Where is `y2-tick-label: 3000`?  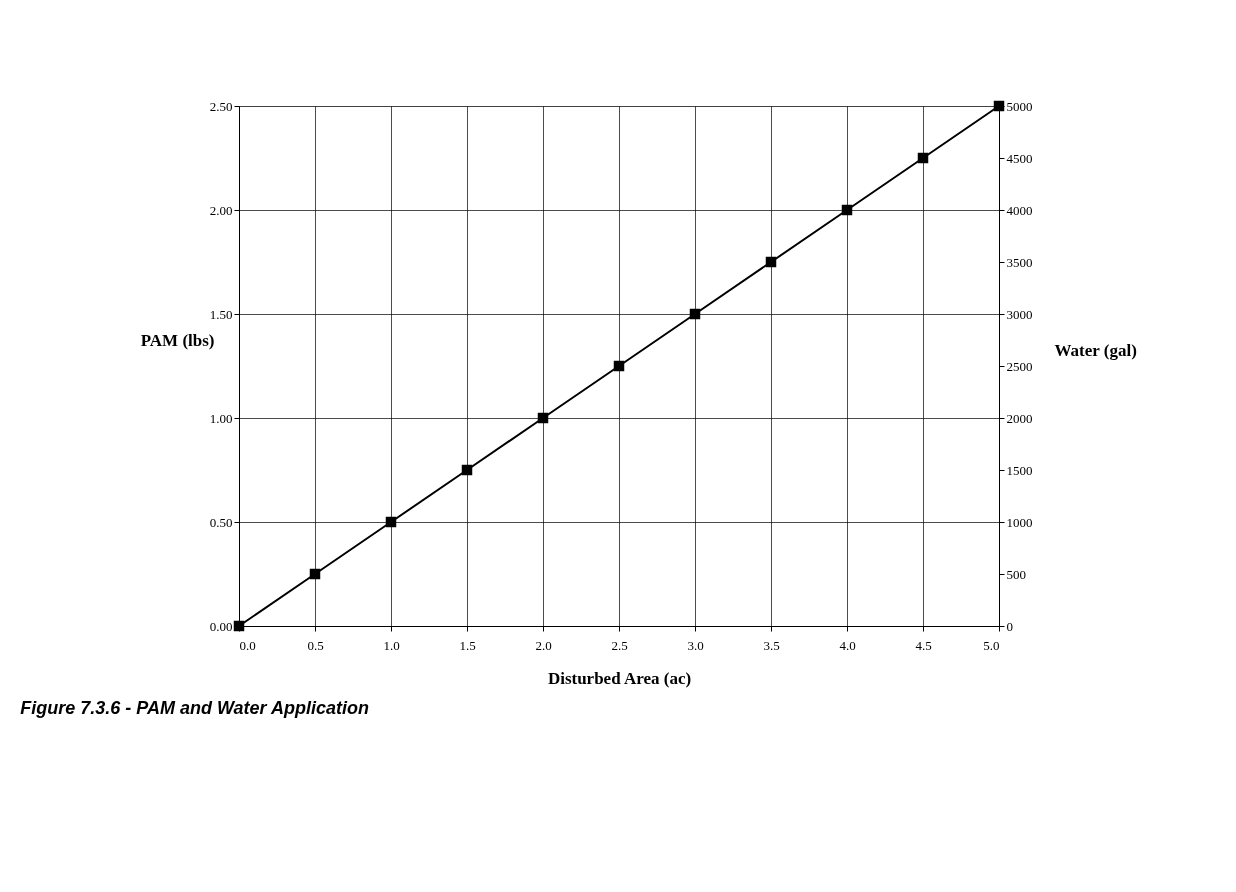
y2-tick-label: 3000 is located at coordinates (1019, 314).